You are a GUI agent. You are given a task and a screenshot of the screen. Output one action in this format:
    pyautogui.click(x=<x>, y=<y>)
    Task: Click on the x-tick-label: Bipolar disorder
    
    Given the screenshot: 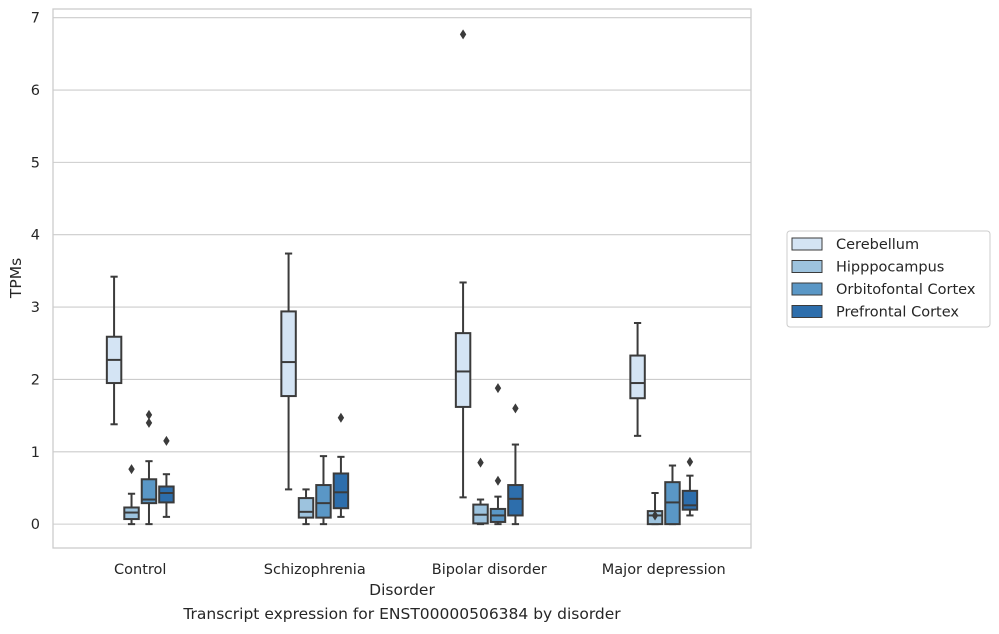 What is the action you would take?
    pyautogui.click(x=489, y=570)
    